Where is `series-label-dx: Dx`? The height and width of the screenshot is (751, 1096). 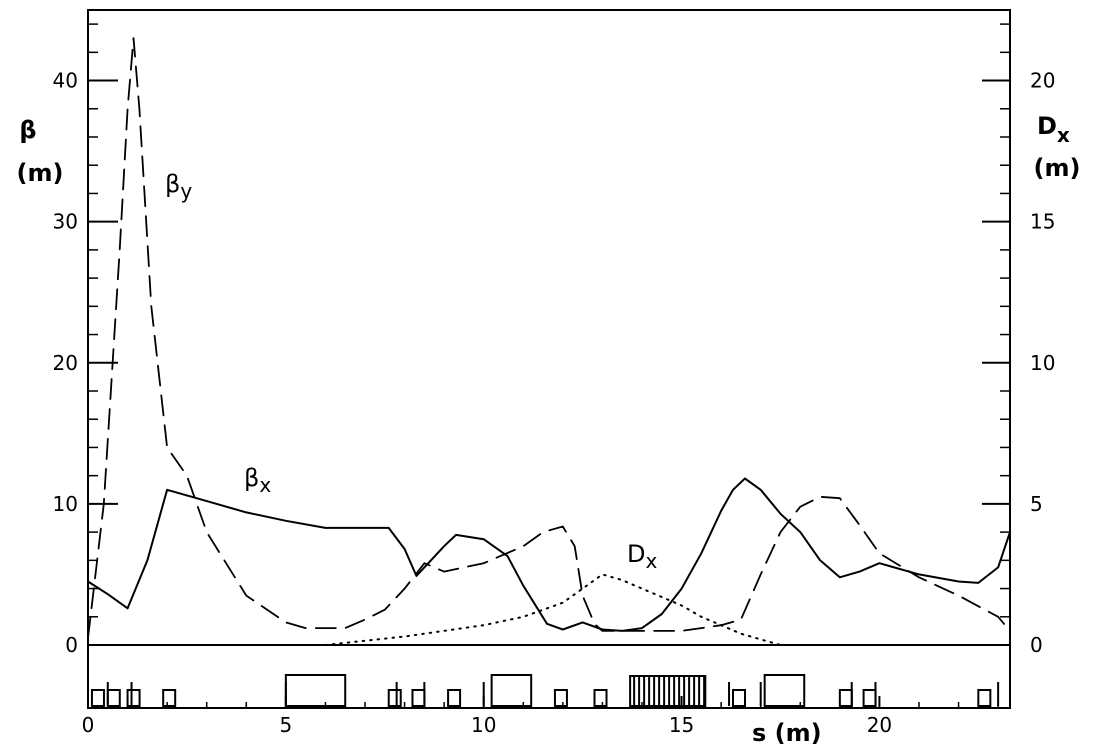
series-label-dx: Dx is located at coordinates (642, 556).